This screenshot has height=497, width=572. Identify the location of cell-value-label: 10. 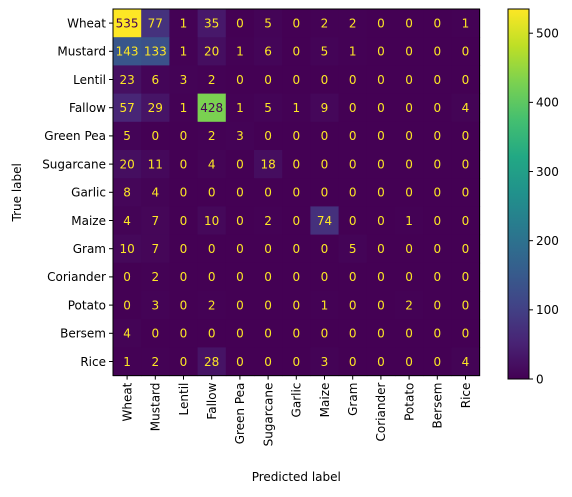
(211, 221).